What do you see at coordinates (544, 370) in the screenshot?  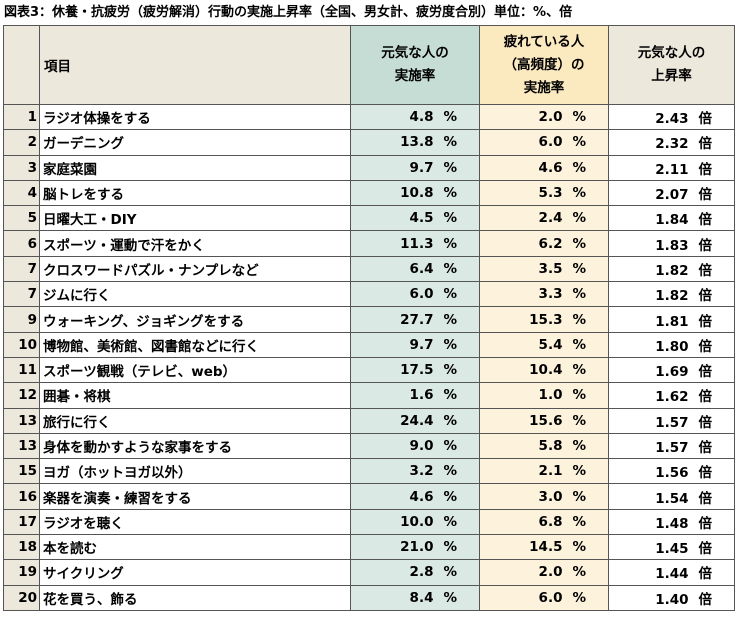 I see `tired-rate-cell: 10.4%` at bounding box center [544, 370].